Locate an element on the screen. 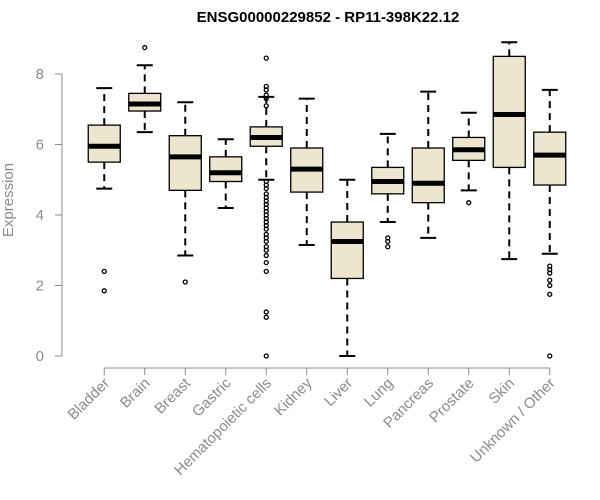 This screenshot has height=500, width=600. x-tick-label: Lung is located at coordinates (379, 393).